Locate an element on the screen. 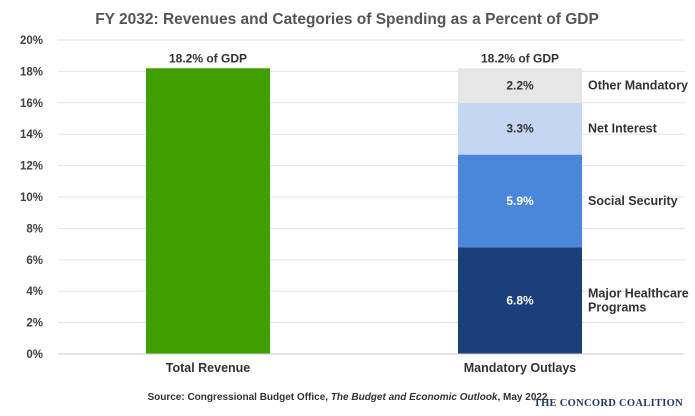 Image resolution: width=695 pixels, height=416 pixels. y-tick-label: 20% is located at coordinates (31, 41).